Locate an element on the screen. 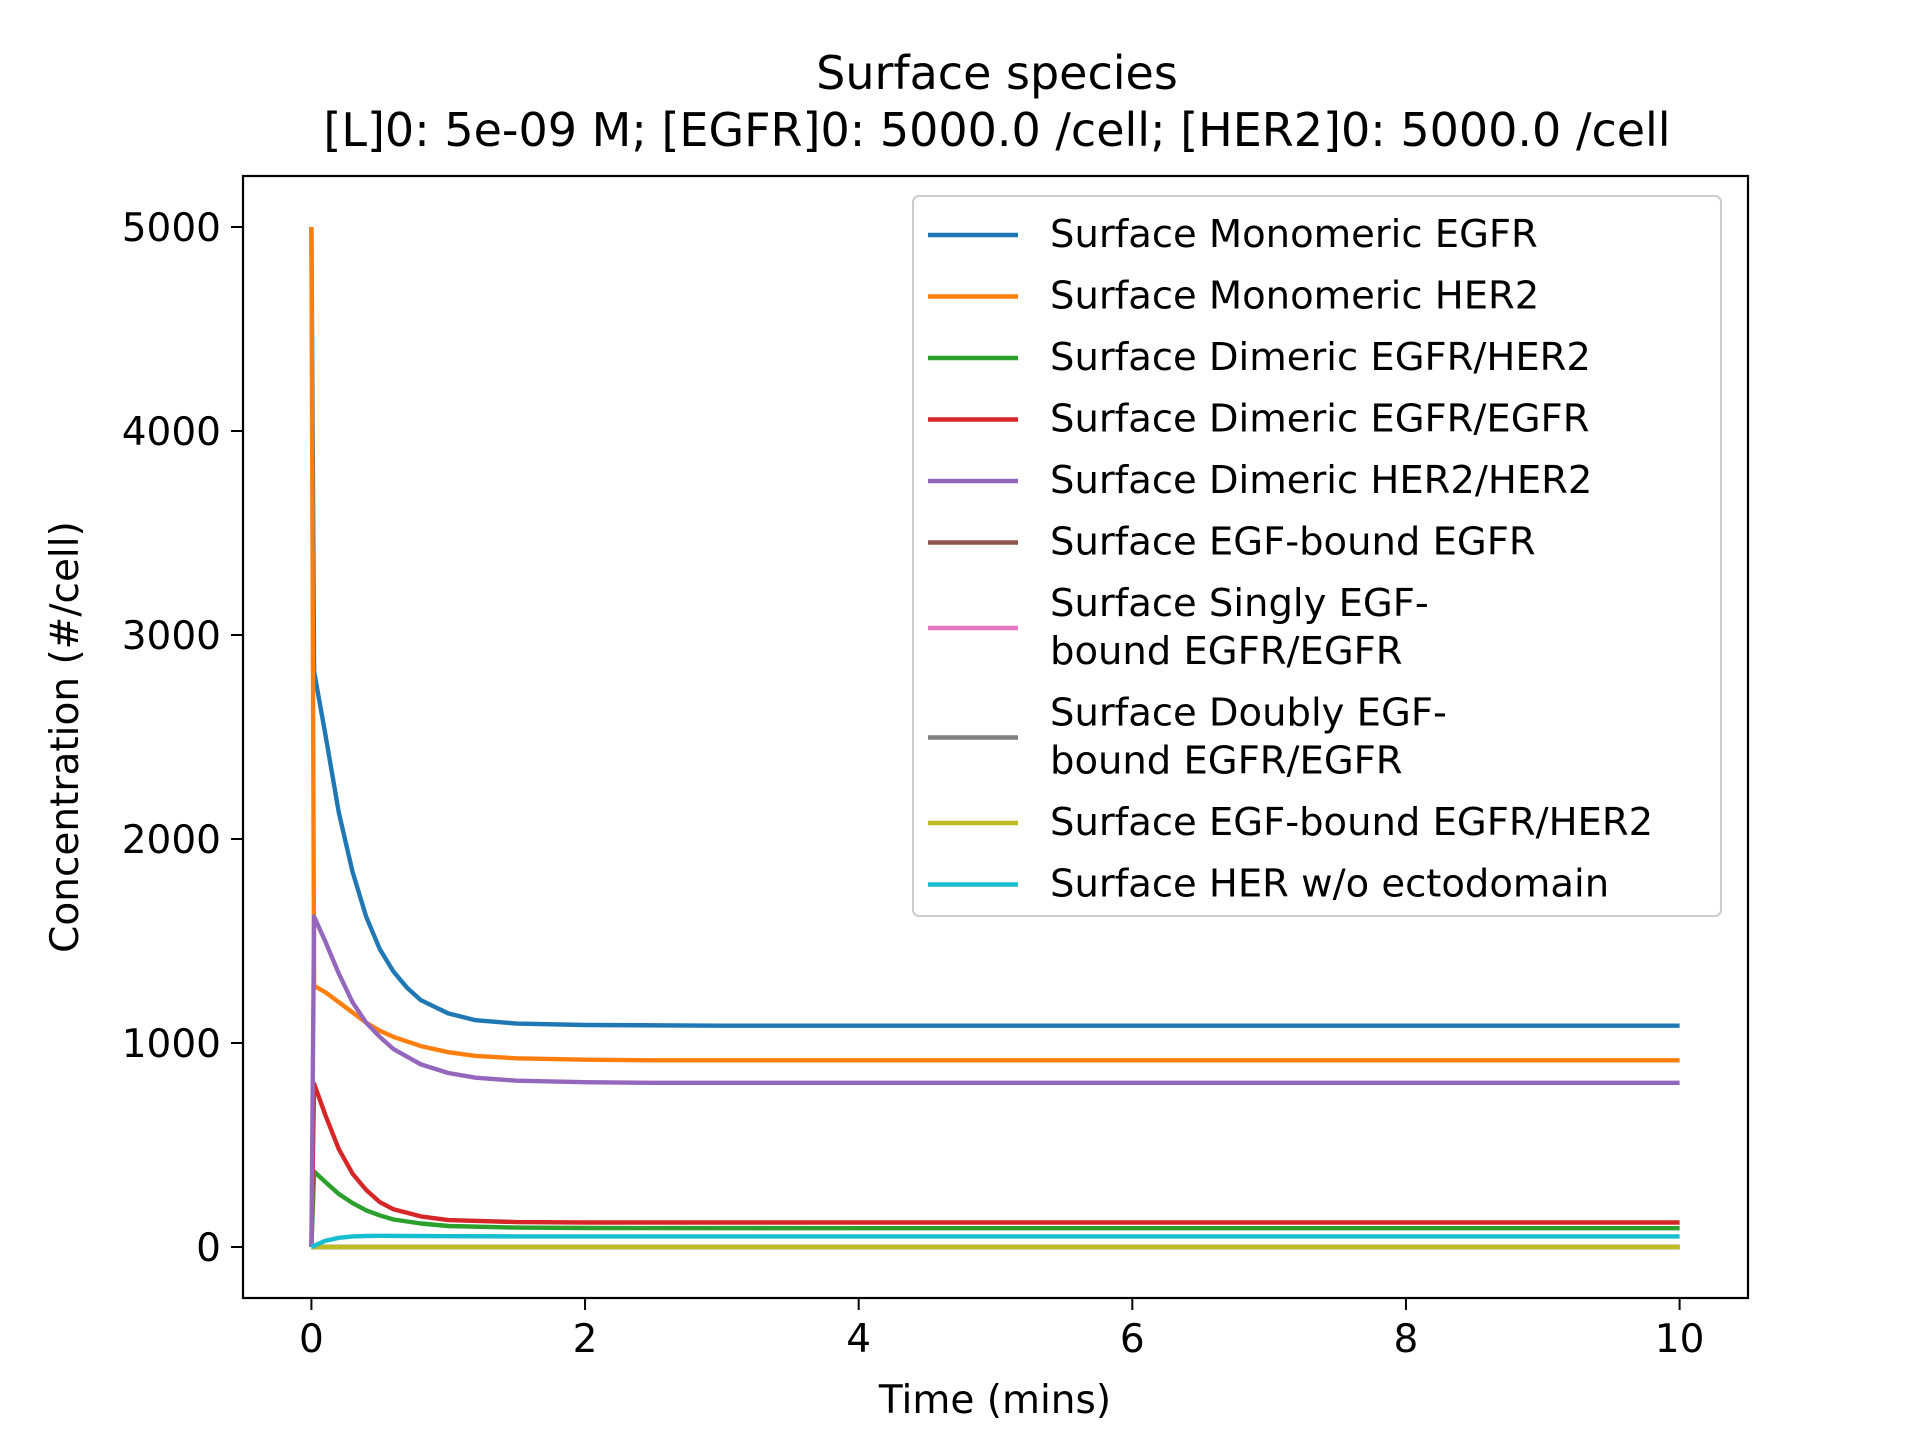 The image size is (1920, 1445). y-tick-label: 3000 is located at coordinates (171, 636).